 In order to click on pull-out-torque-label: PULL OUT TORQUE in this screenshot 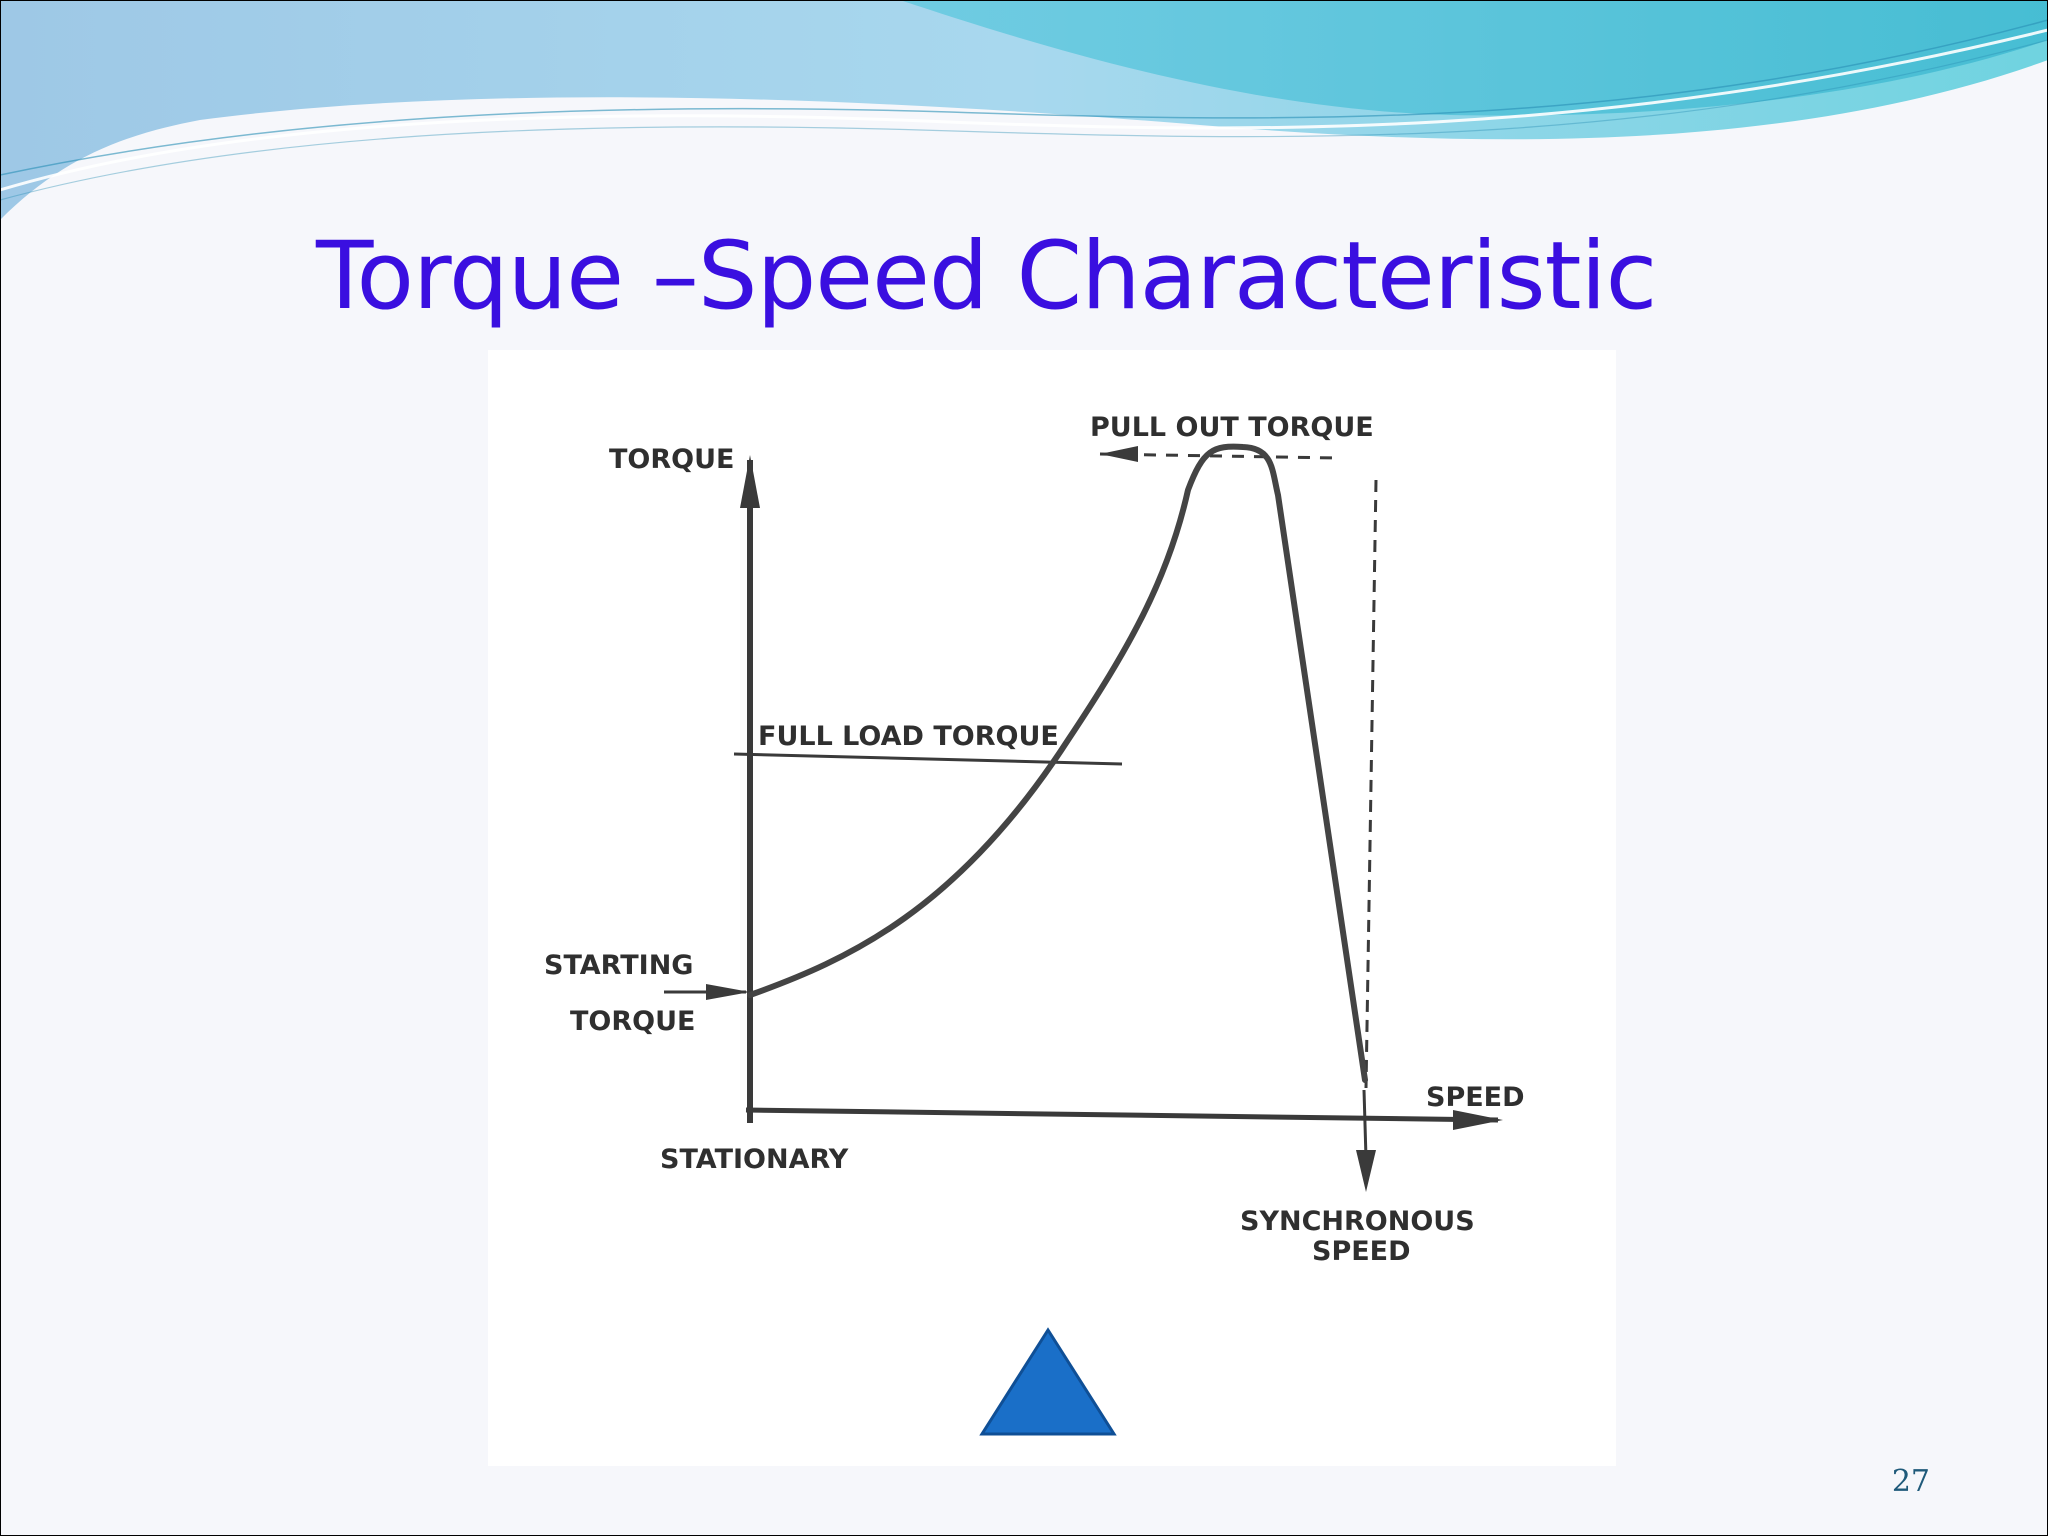, I will do `click(1232, 427)`.